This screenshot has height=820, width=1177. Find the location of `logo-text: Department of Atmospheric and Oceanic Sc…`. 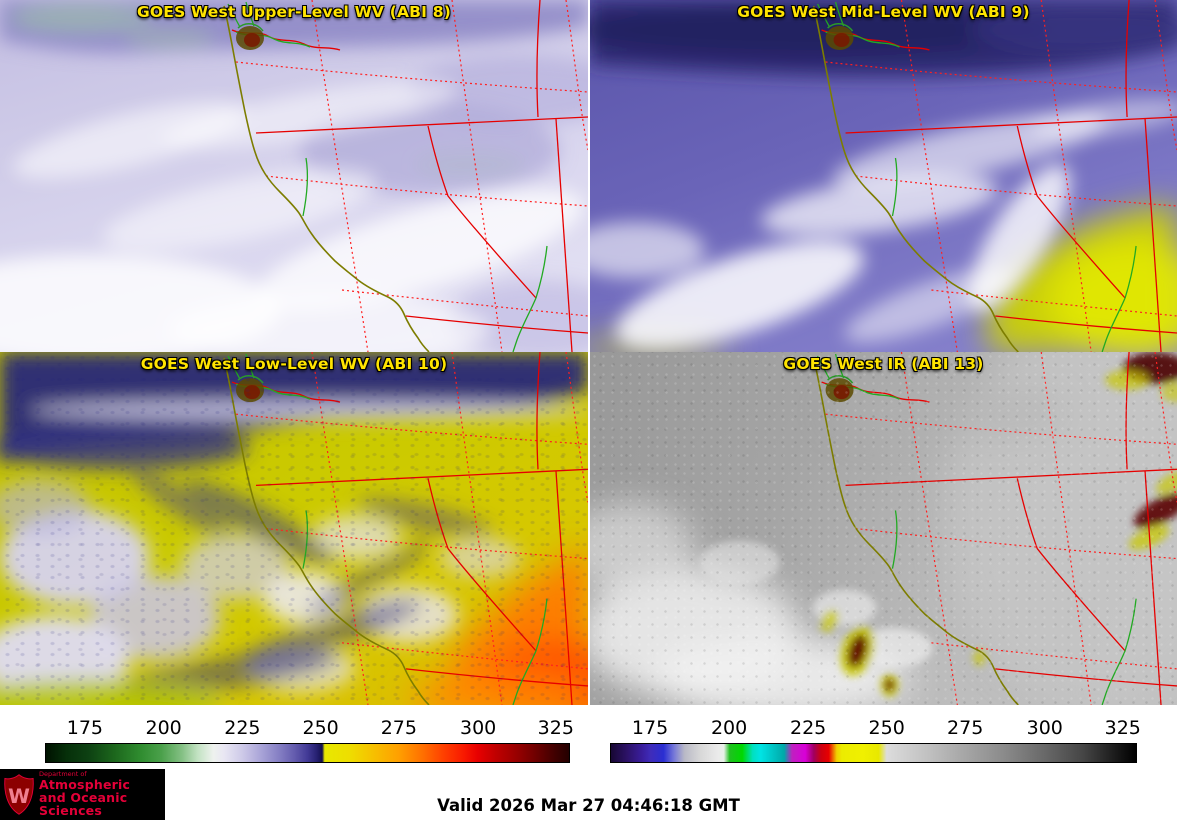

logo-text: Department of Atmospheric and Oceanic Sc… is located at coordinates (102, 794).